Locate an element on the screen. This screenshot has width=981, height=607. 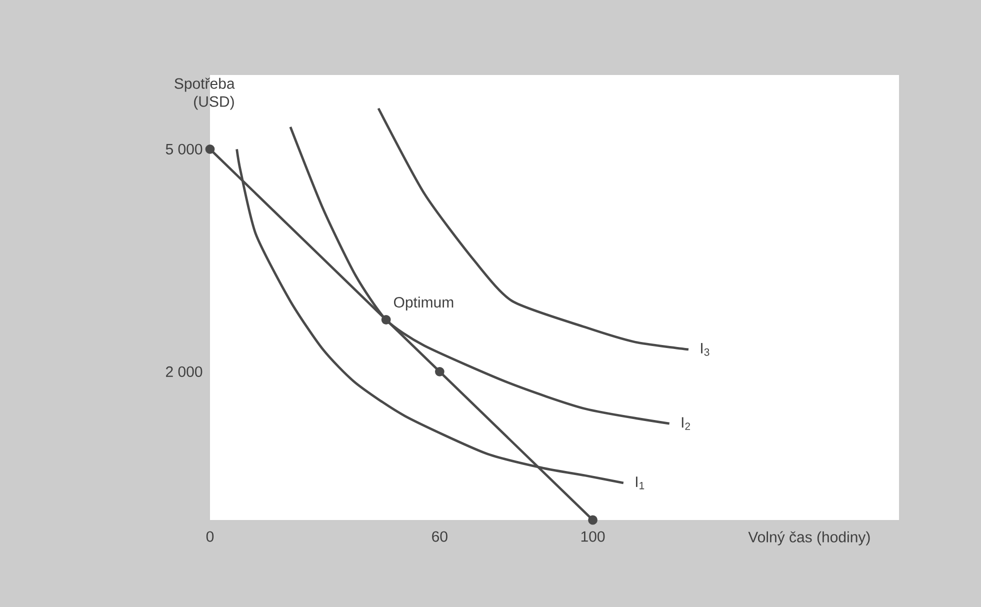
x-tick-label: 100 is located at coordinates (593, 536).